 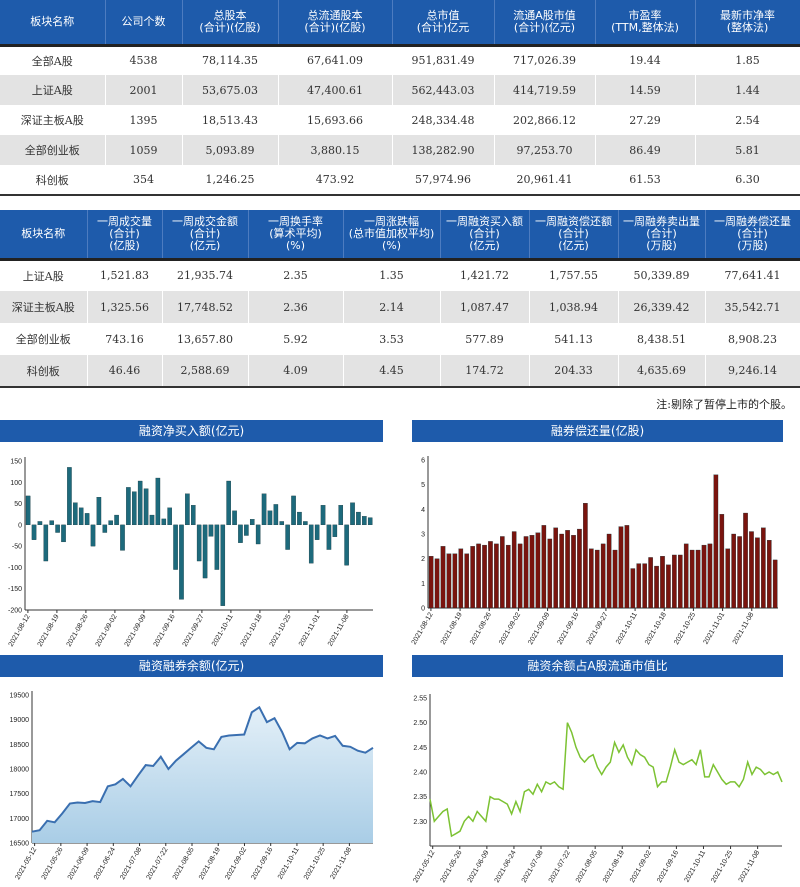 I want to click on table-cell: 6.30, so click(x=747, y=180).